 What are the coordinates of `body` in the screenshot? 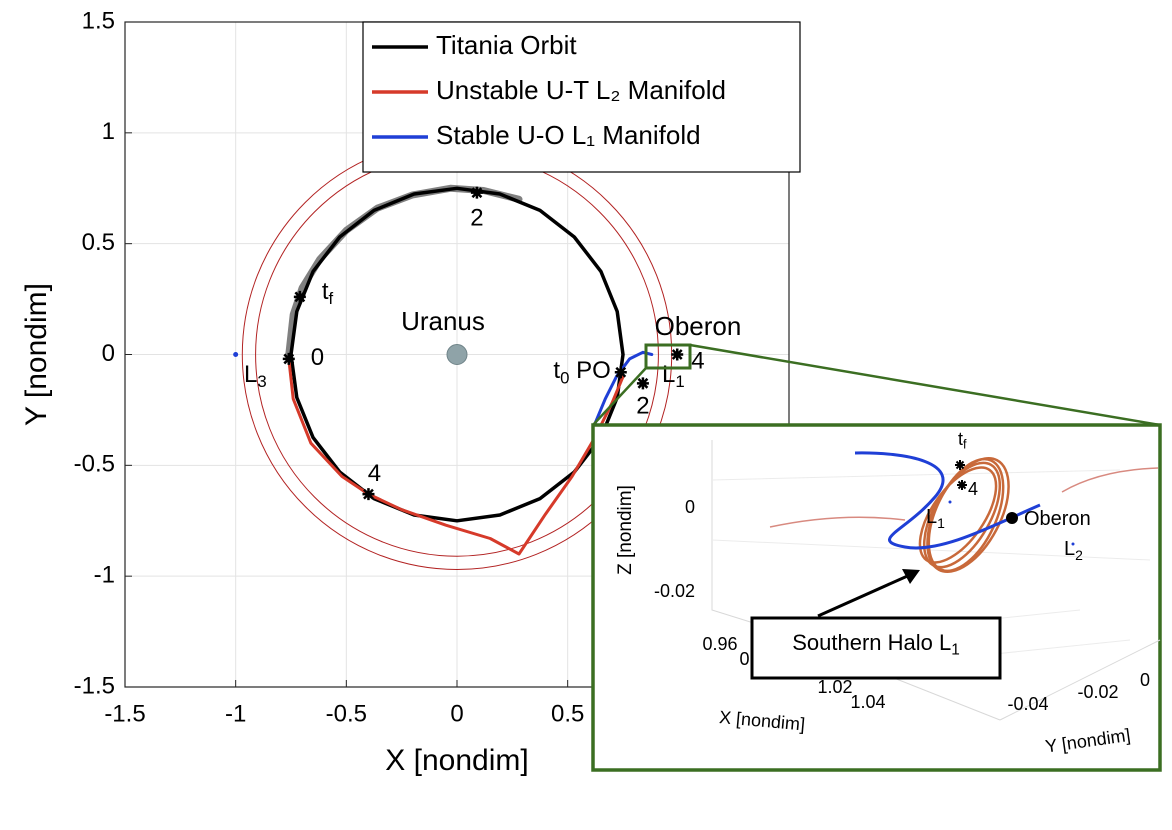 It's located at (457, 354).